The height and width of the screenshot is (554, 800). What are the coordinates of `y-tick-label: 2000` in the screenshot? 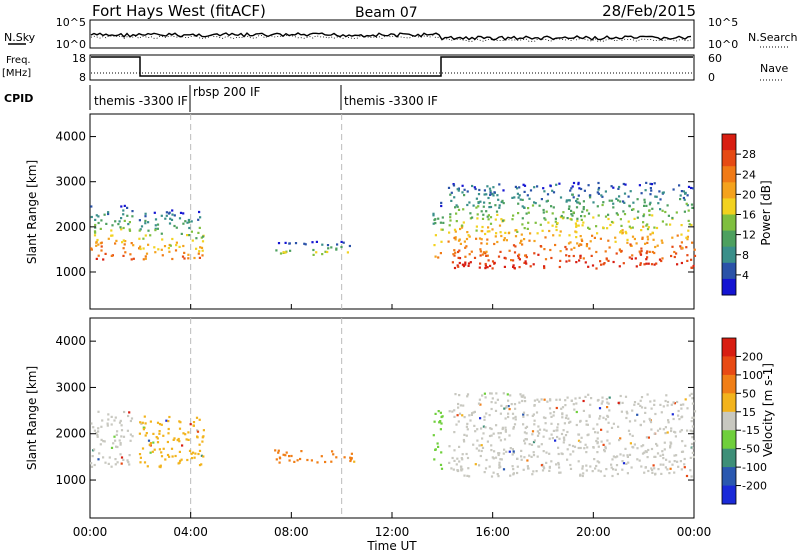 It's located at (70, 227).